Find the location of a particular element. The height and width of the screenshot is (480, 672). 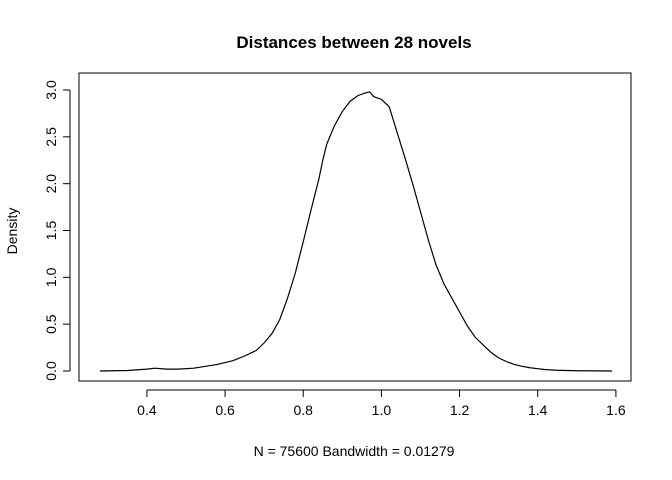

y-tick-label: 1.5 is located at coordinates (51, 231).